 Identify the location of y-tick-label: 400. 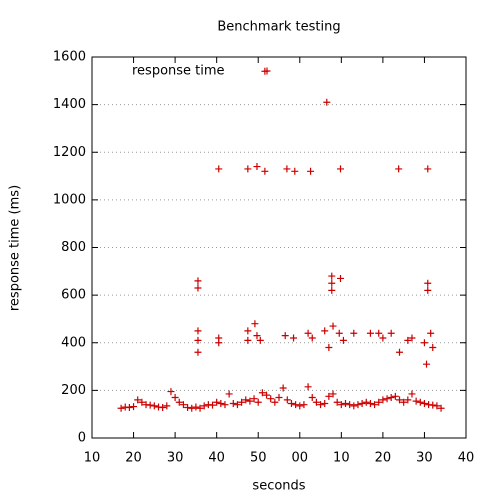
(73, 342).